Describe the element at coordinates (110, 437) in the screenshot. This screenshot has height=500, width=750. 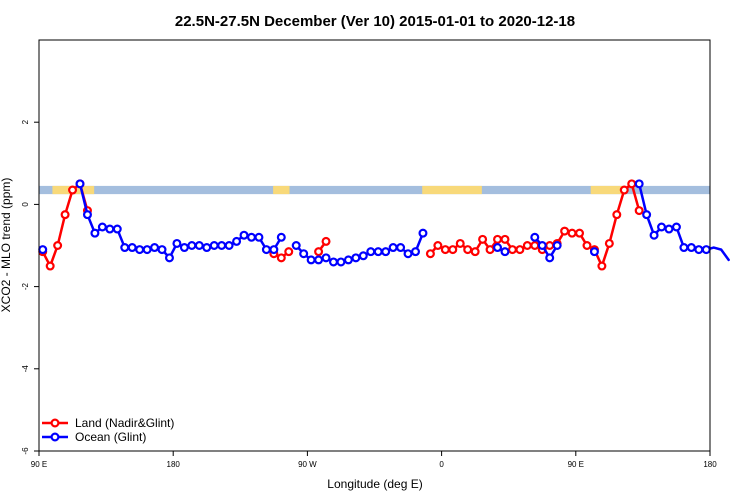
I see `legend-label: Ocean (Glint)` at that location.